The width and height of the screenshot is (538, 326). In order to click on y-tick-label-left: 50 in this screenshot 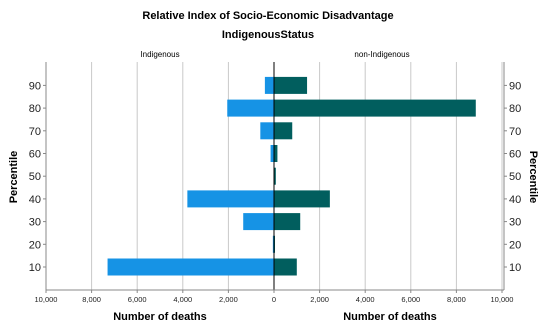, I will do `click(35, 177)`.